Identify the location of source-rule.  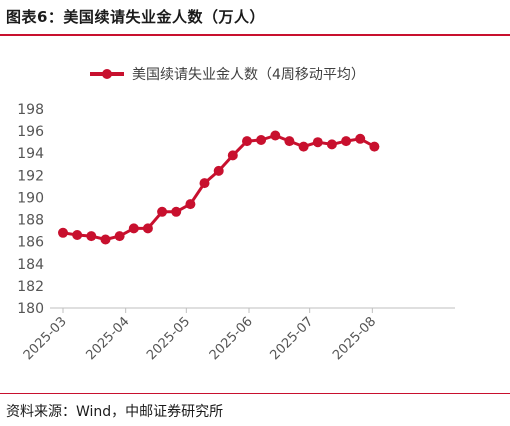
(255, 393).